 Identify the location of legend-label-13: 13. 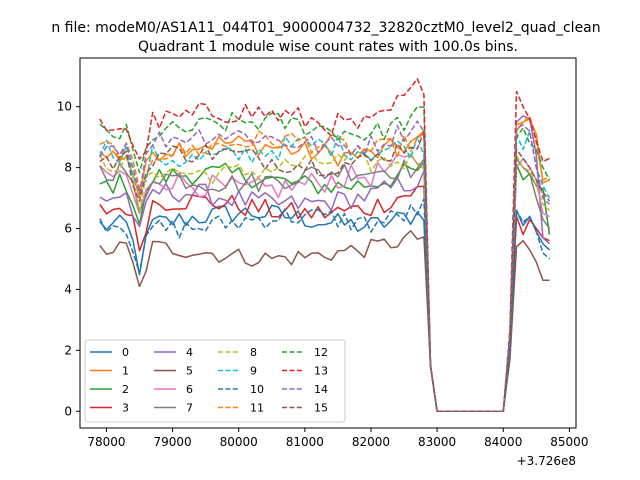
(321, 371).